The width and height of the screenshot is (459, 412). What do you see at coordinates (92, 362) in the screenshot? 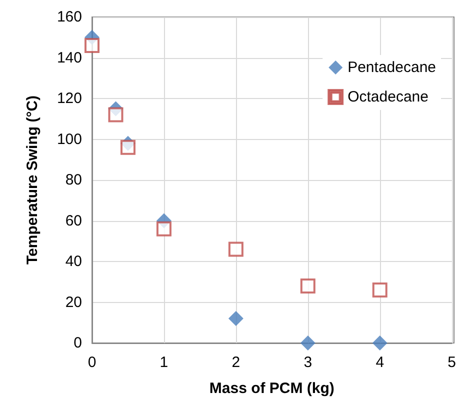
I see `x-tick-label: 0` at bounding box center [92, 362].